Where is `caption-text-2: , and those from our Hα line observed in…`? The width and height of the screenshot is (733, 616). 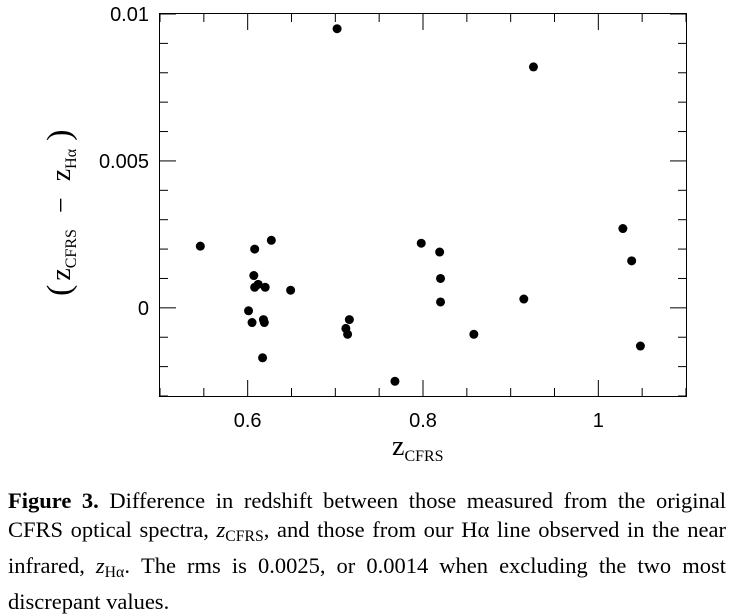
caption-text-2: , and those from our Hα line observed in… is located at coordinates (367, 547).